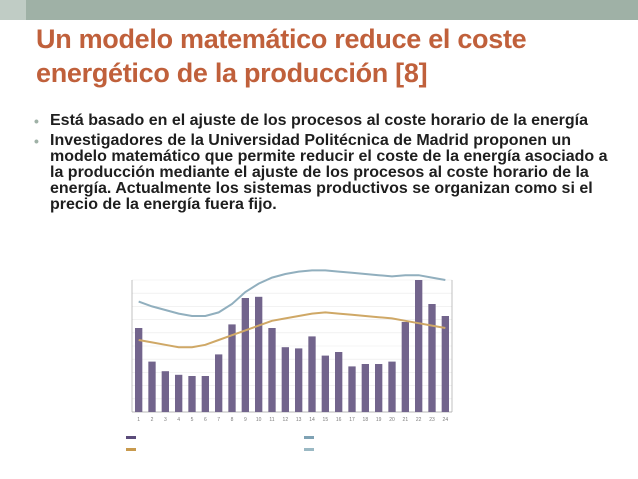  Describe the element at coordinates (178, 420) in the screenshot. I see `x-tick-label: 4` at that location.